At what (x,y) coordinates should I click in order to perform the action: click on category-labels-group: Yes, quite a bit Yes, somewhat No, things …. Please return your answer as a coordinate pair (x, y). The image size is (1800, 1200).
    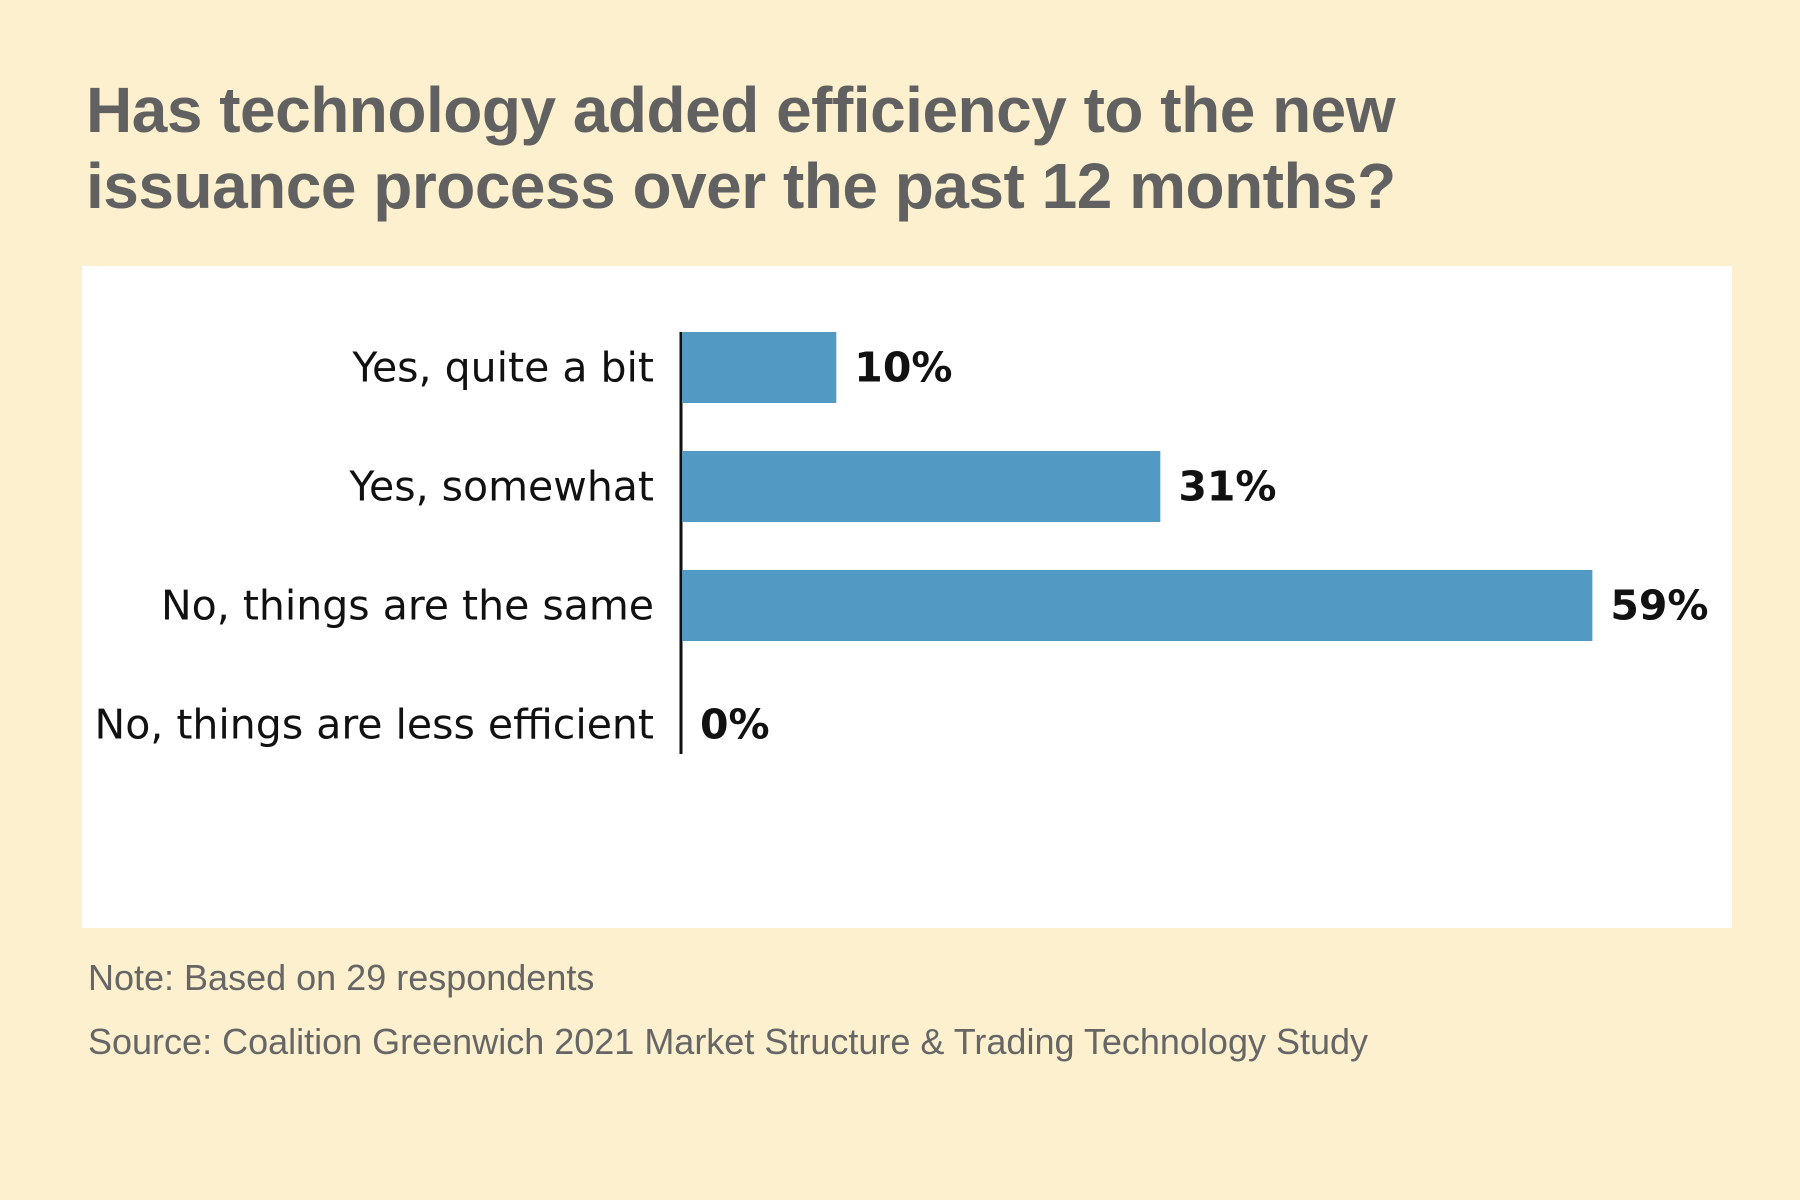
    Looking at the image, I should click on (374, 546).